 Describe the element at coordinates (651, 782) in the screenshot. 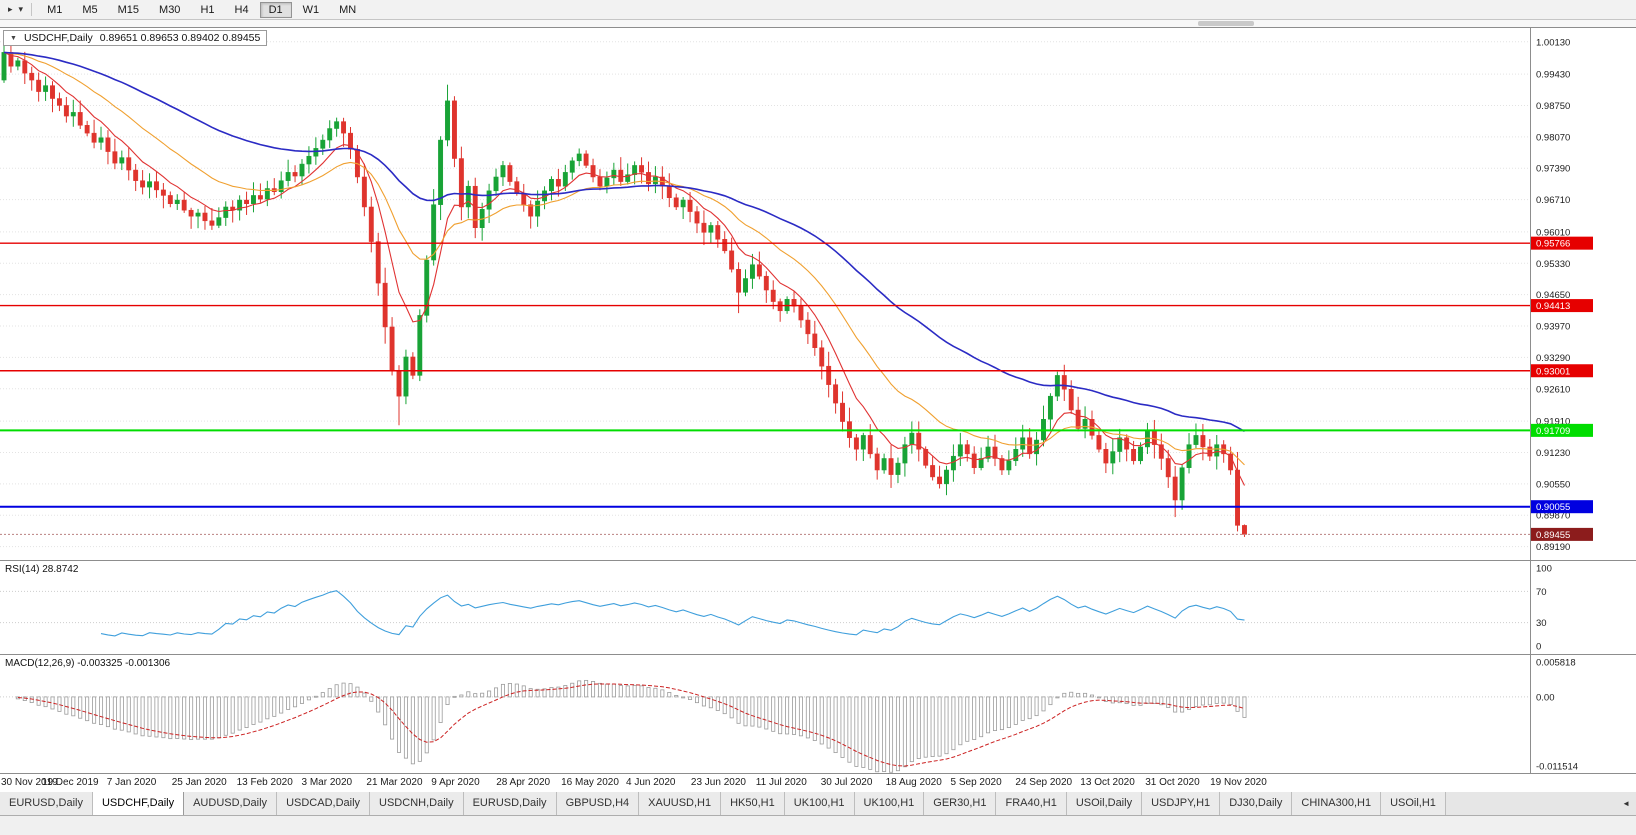

I see `date-label: 4 Jun 2020` at that location.